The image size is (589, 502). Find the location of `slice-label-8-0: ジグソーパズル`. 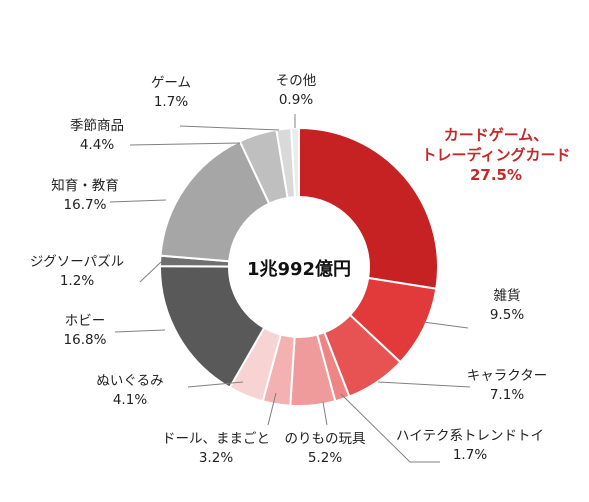

slice-label-8-0: ジグソーパズル is located at coordinates (77, 262).